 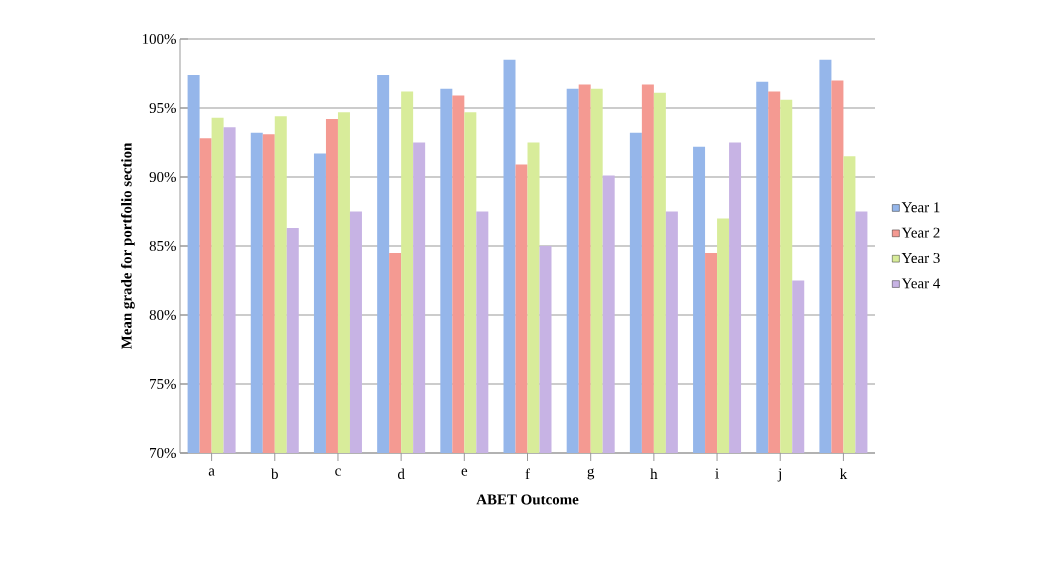 I want to click on x-tick-label: d, so click(x=401, y=474).